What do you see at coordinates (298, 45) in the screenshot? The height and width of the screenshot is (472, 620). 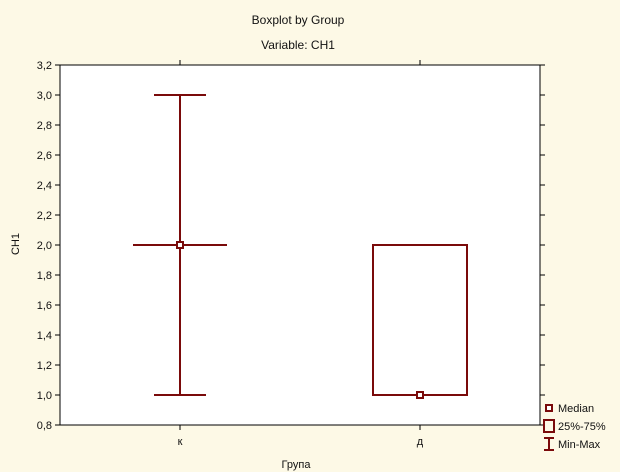 I see `chart-subtitle: Variable: CH1` at bounding box center [298, 45].